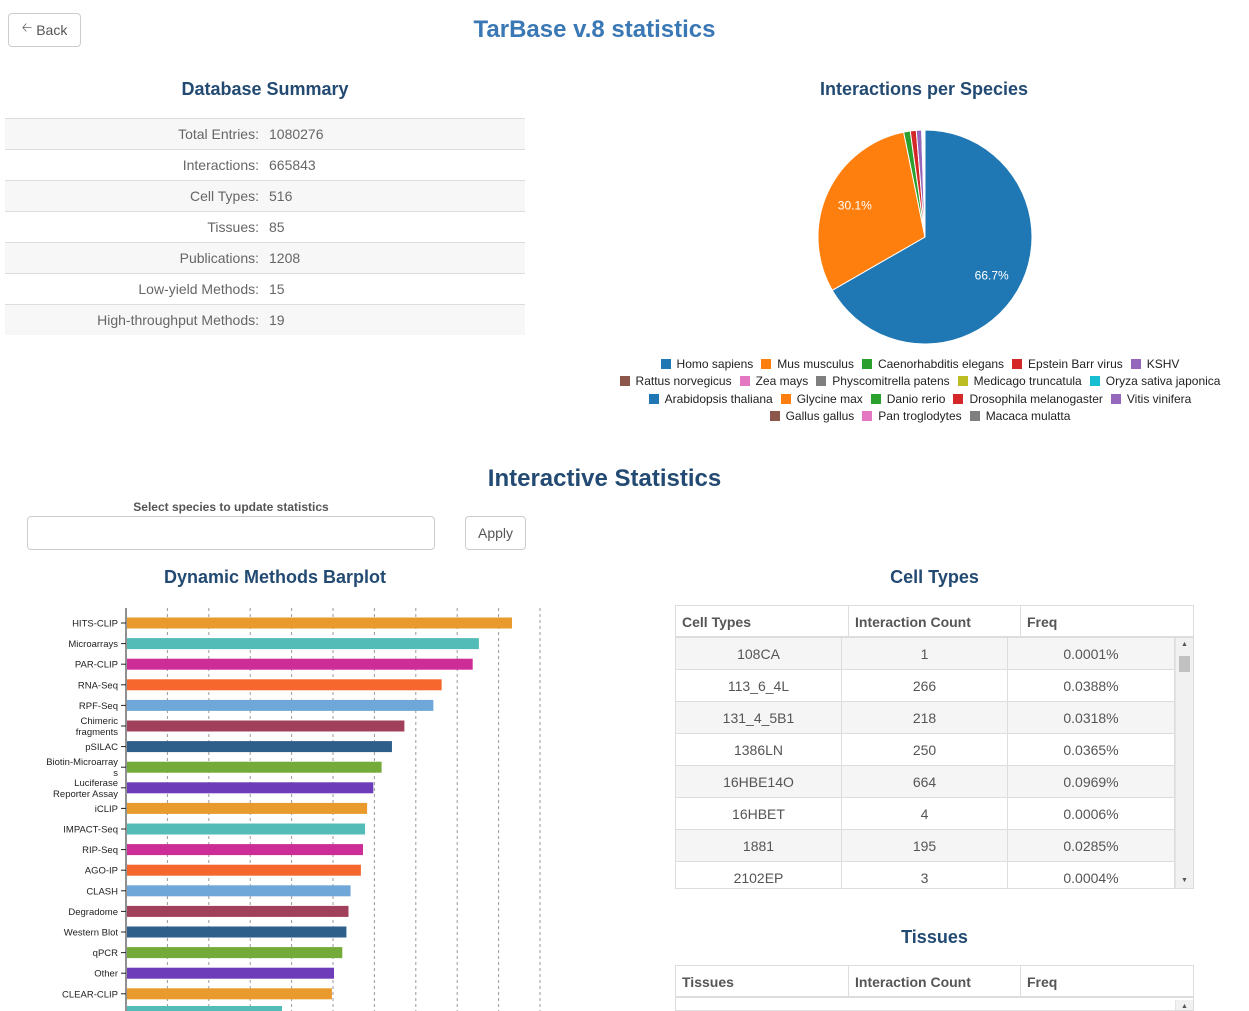 The width and height of the screenshot is (1249, 1011). I want to click on legend-item: Physcomitrella patens, so click(883, 381).